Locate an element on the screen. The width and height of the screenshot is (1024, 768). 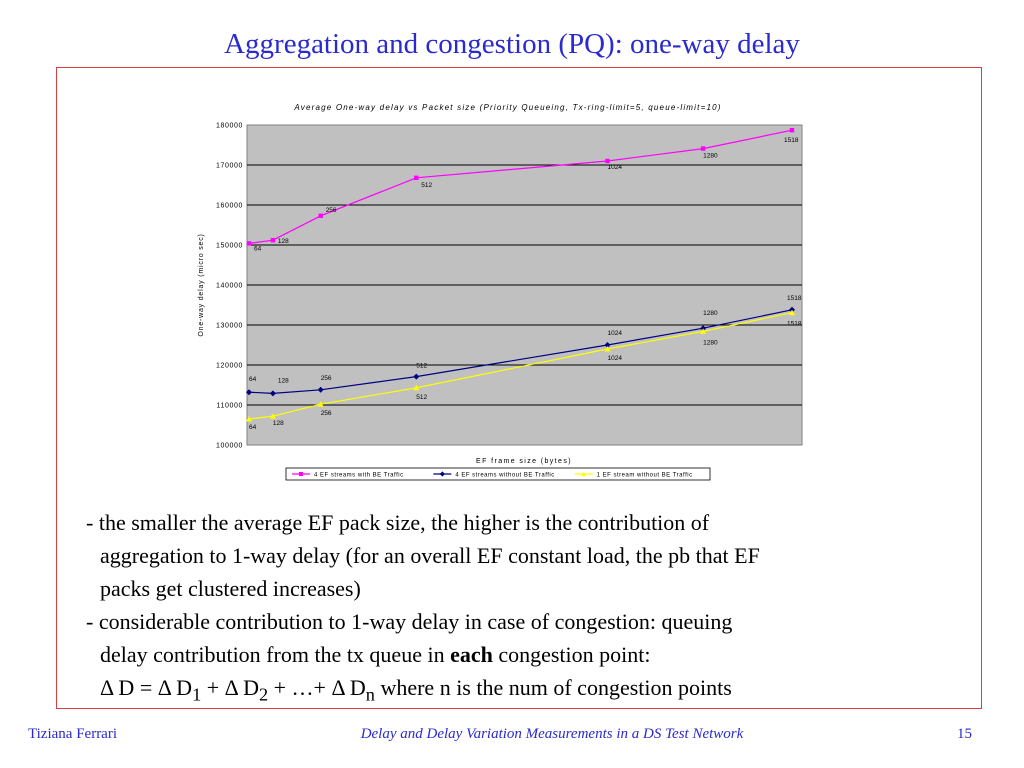
formula-sub-n: n is located at coordinates (370, 694).